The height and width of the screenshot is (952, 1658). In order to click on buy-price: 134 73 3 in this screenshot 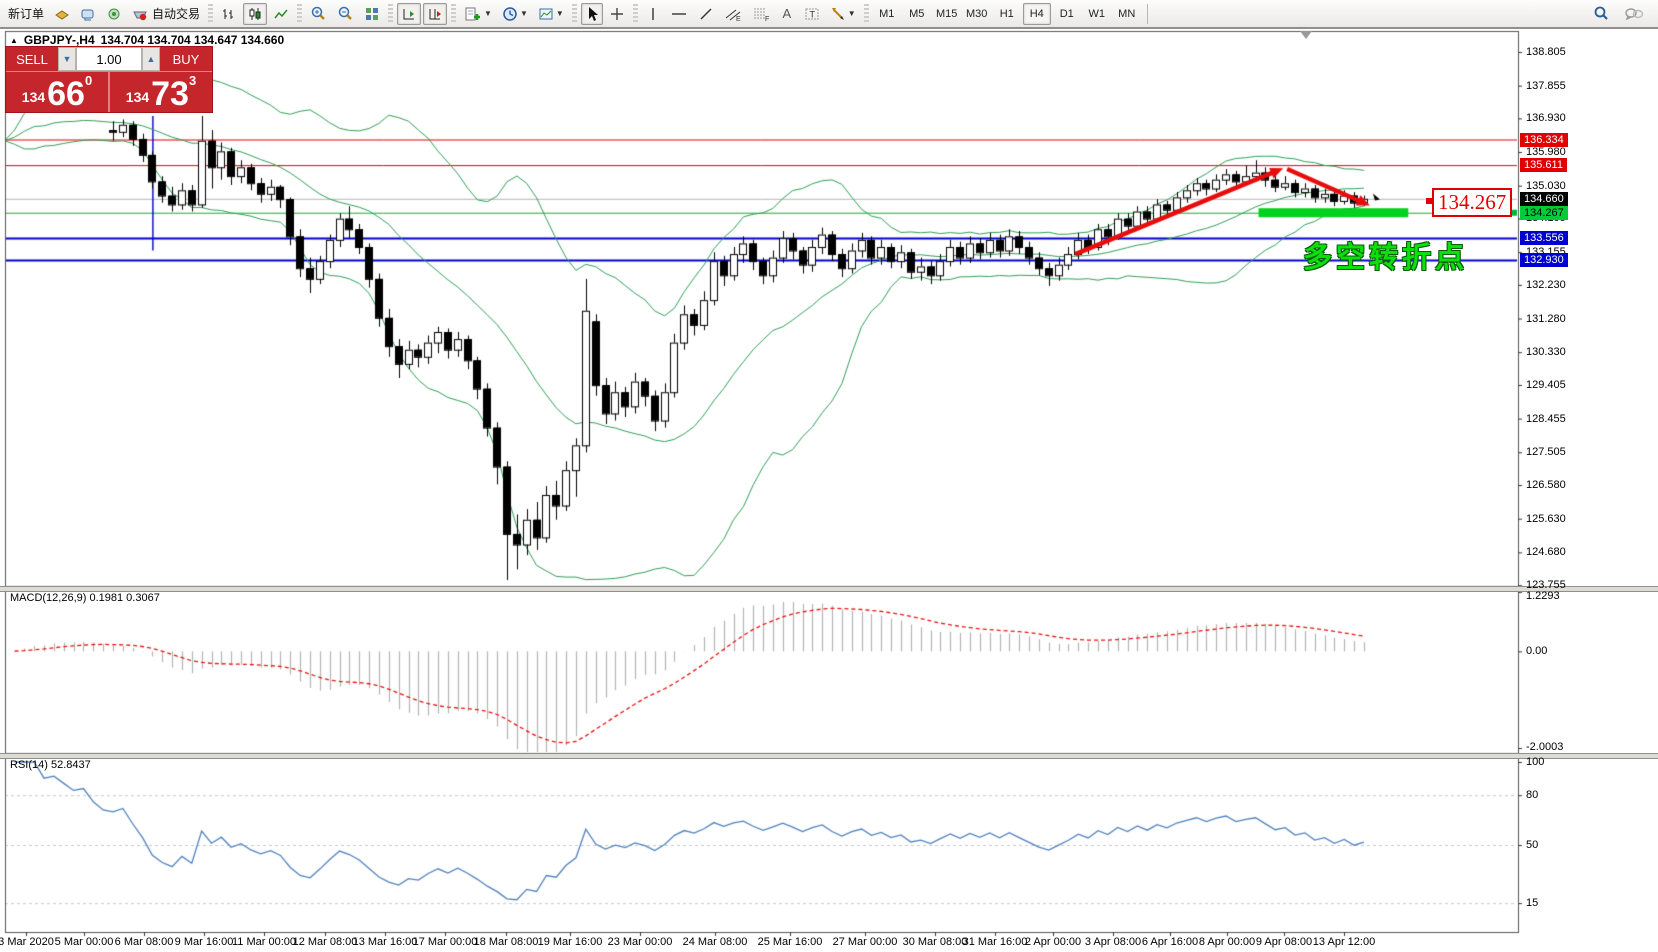, I will do `click(160, 92)`.